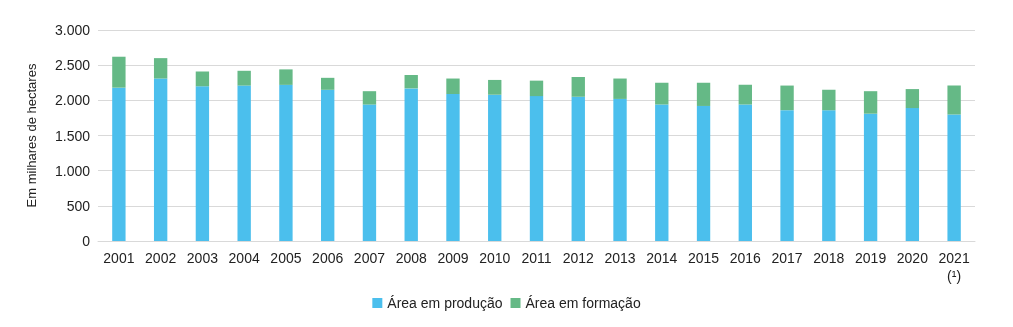 The width and height of the screenshot is (1013, 327). I want to click on x-tick-label: 2002, so click(161, 258).